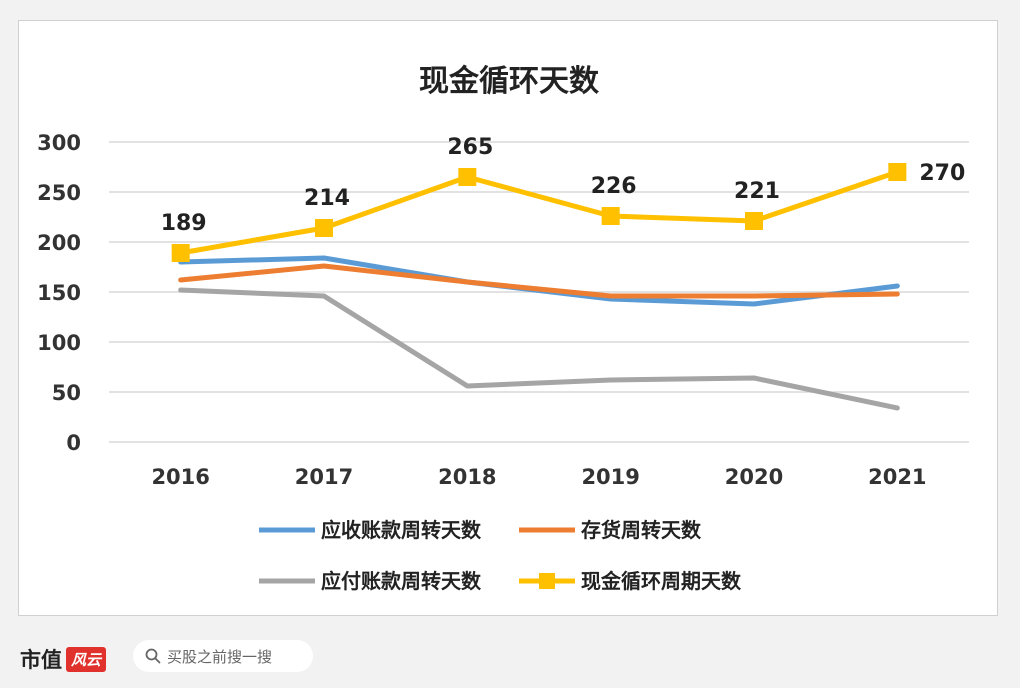 The image size is (1020, 688). Describe the element at coordinates (59, 143) in the screenshot. I see `y-tick-label: 300` at that location.